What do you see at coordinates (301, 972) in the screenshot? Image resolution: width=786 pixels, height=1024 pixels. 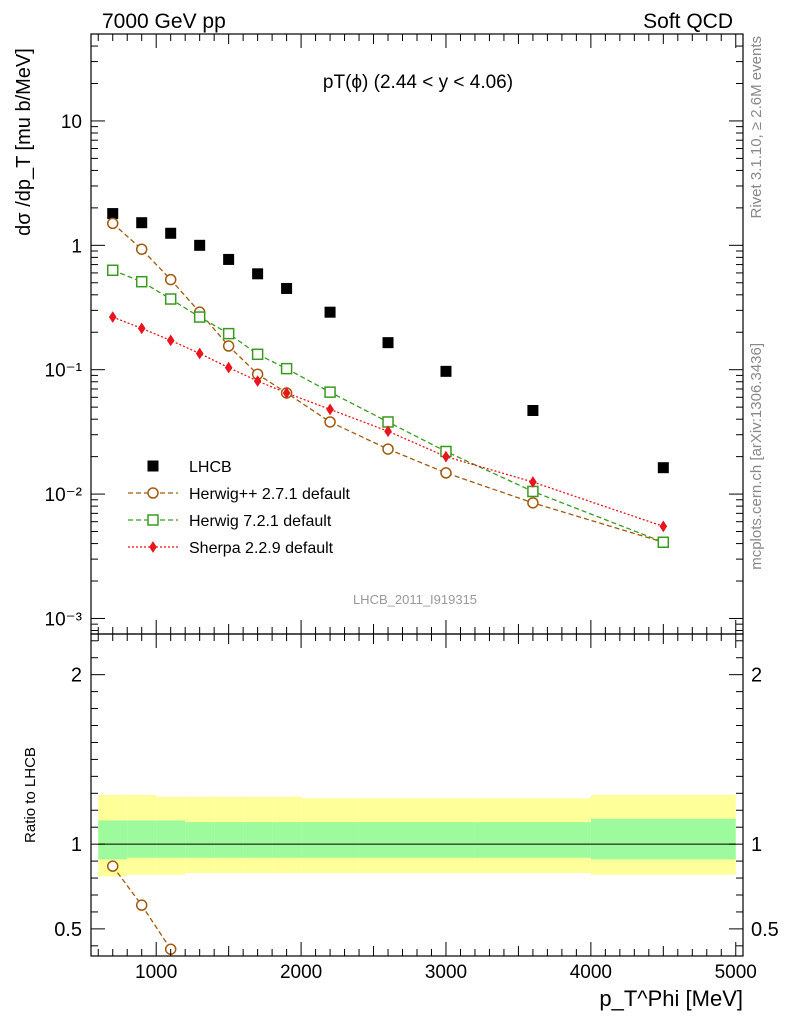 I see `x-tick-label: 2000` at bounding box center [301, 972].